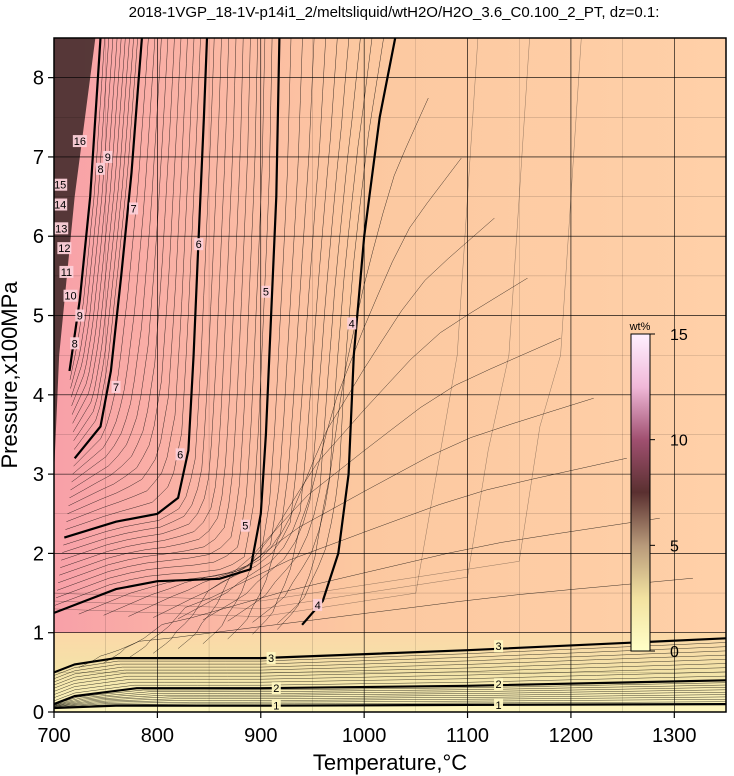  What do you see at coordinates (674, 652) in the screenshot?
I see `colorbar-tick-label: 0` at bounding box center [674, 652].